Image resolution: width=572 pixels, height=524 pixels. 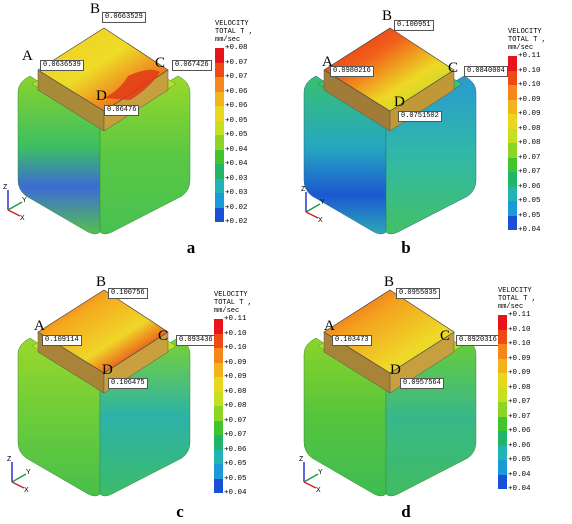 What do you see at coordinates (445, 336) in the screenshot?
I see `point-c-label: C` at bounding box center [445, 336].